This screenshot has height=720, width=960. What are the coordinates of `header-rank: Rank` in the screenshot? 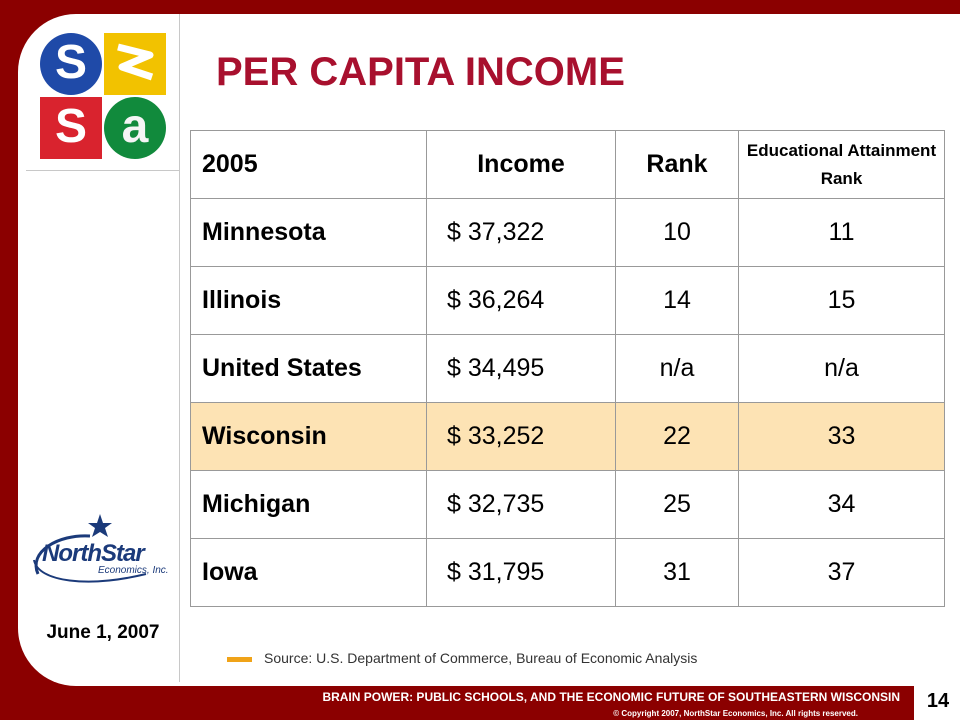 It's located at (677, 164).